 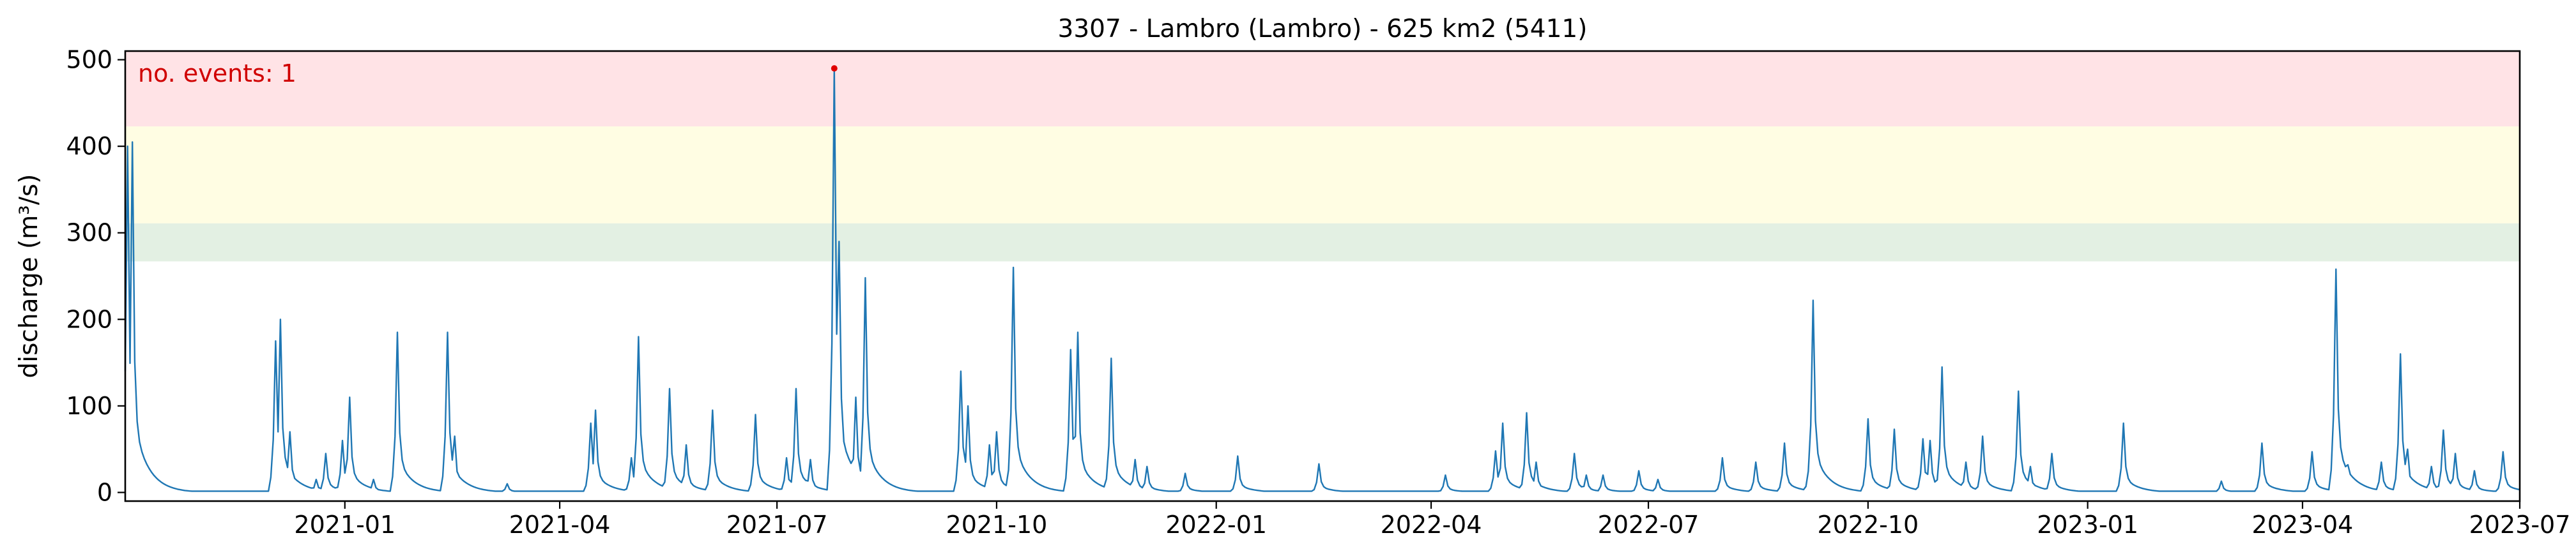 What do you see at coordinates (89, 146) in the screenshot?
I see `y-tick-label-4: 400` at bounding box center [89, 146].